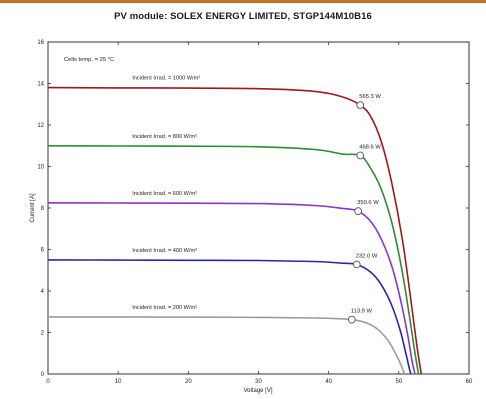 Image resolution: width=486 pixels, height=399 pixels. I want to click on cells-temp-annotation: Cells temp. = 25 °C, so click(89, 60).